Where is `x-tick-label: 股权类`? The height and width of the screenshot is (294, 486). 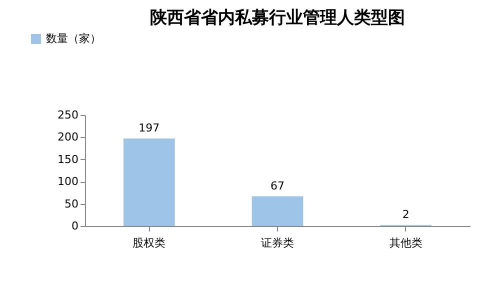
x-tick-label: 股权类 is located at coordinates (149, 243).